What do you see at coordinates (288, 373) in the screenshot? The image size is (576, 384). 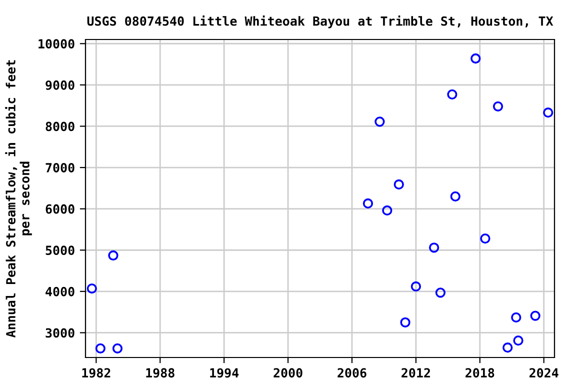 I see `x-tick-label: 2000` at bounding box center [288, 373].